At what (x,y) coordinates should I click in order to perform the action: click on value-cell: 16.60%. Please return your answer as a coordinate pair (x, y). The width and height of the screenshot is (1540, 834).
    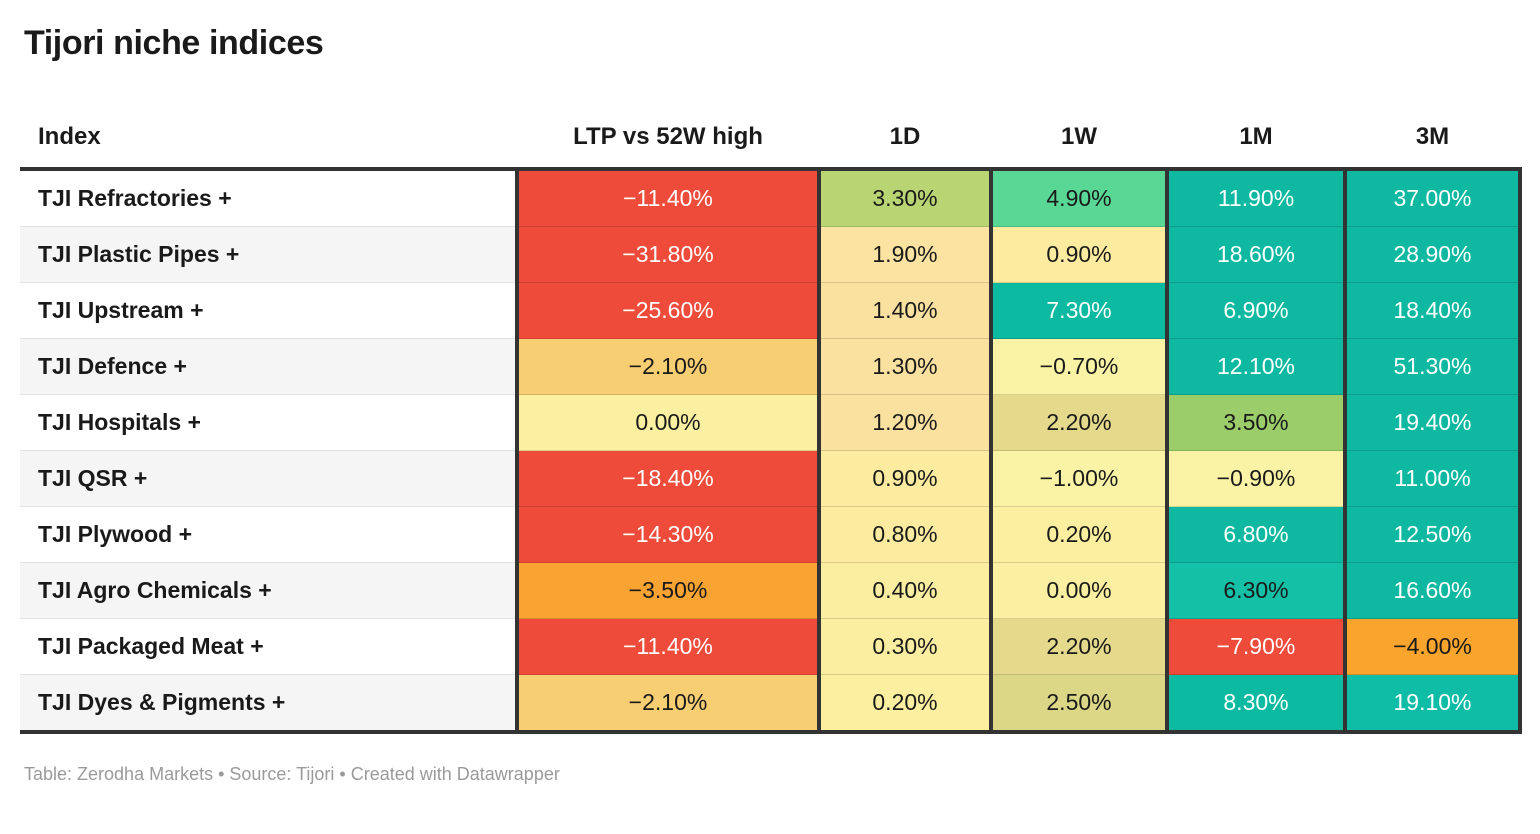
    Looking at the image, I should click on (1432, 590).